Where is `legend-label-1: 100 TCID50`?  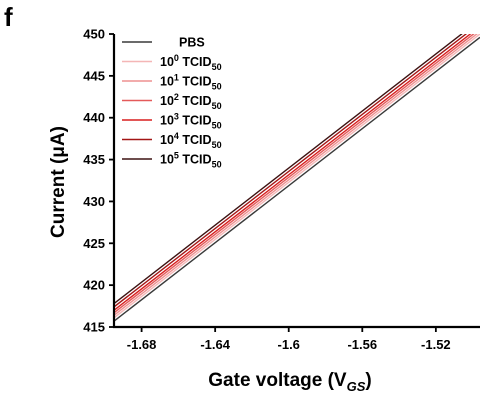
legend-label-1: 100 TCID50 is located at coordinates (191, 62).